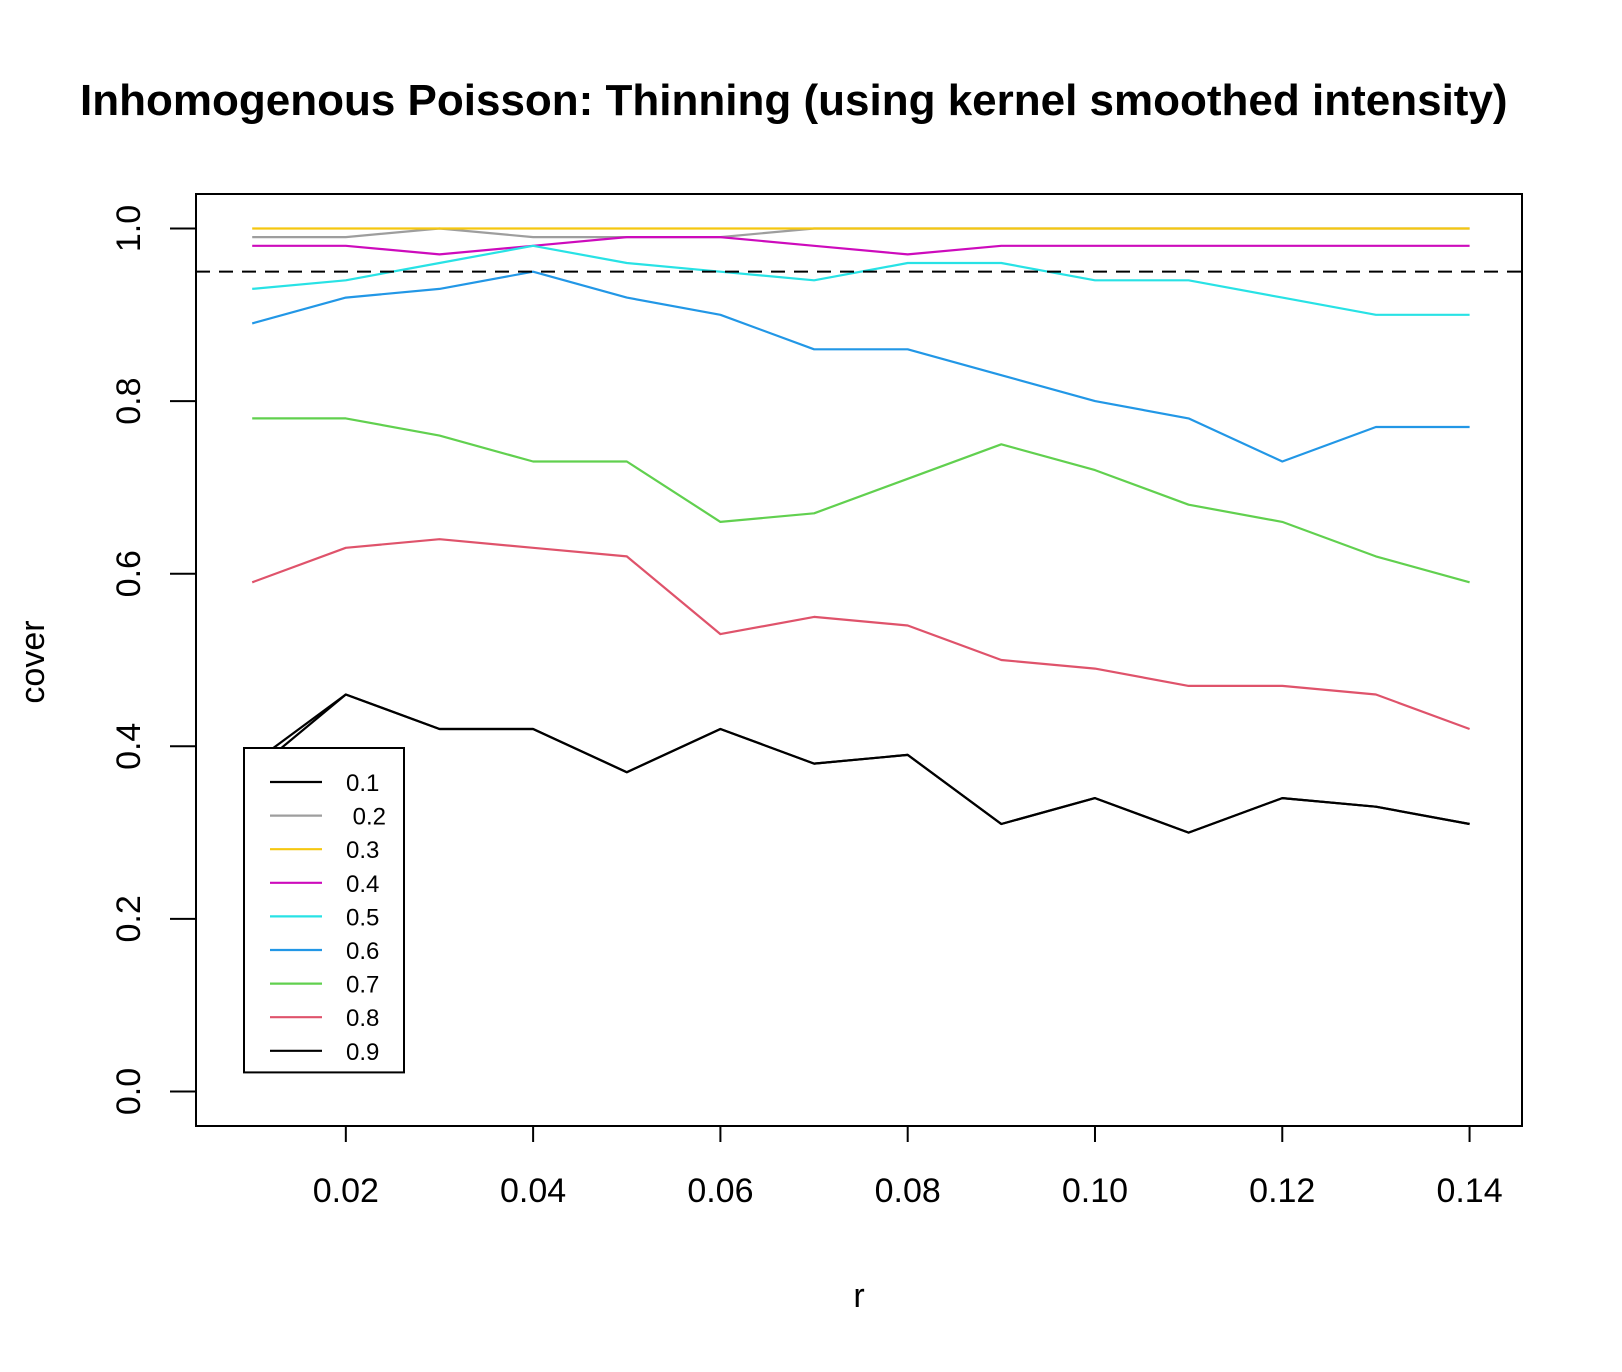  I want to click on x-tick-label: 0.02, so click(346, 1191).